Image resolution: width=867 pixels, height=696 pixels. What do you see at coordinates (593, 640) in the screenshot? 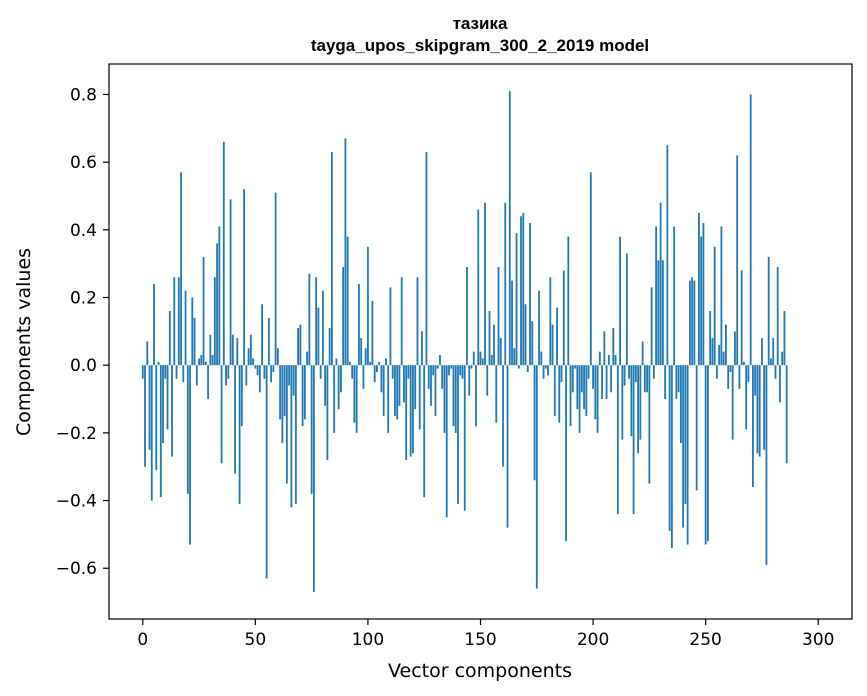
I see `x-tick-label: 200` at bounding box center [593, 640].